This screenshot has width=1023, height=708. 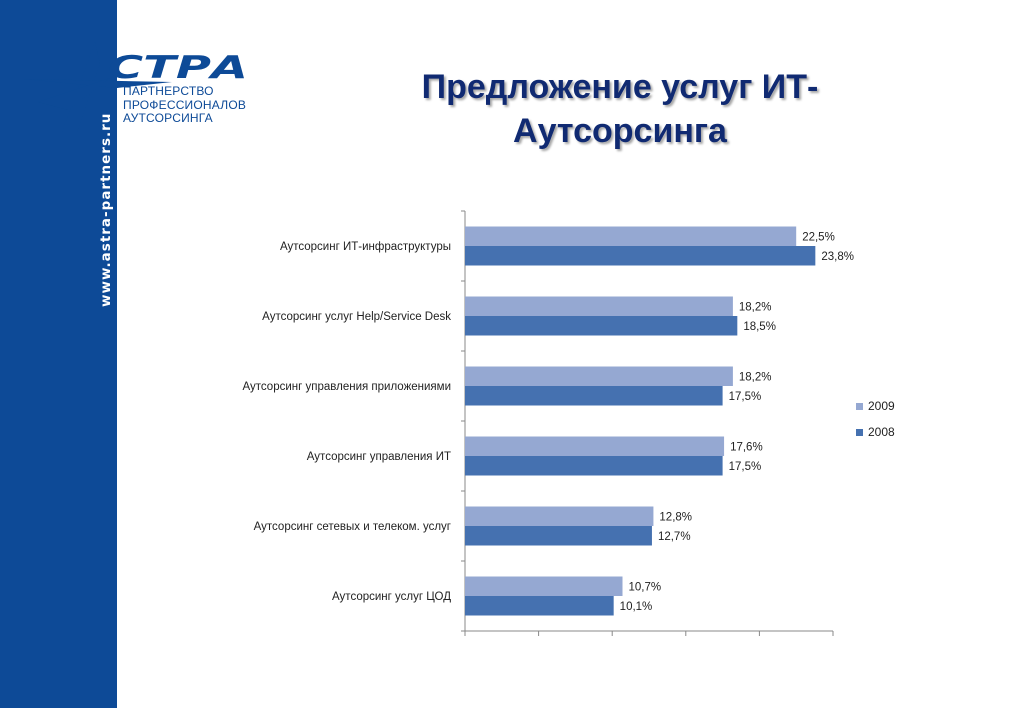 I want to click on value-label-2009: 12,8%, so click(x=675, y=517).